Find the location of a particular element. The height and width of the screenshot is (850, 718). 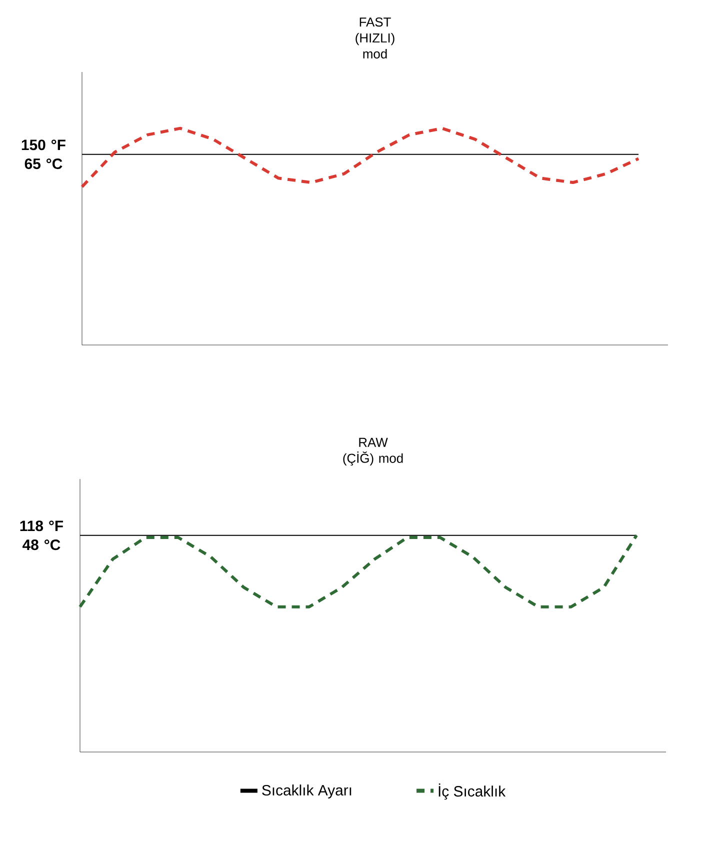

text: 150 °F 65 °C is located at coordinates (44, 155).